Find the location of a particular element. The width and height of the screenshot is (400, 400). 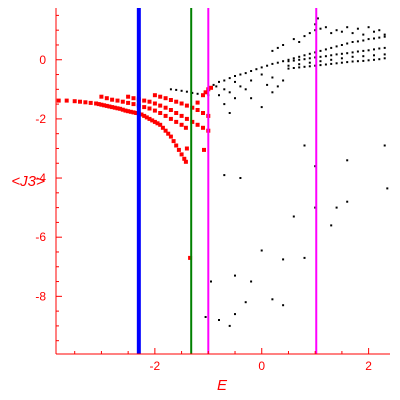

y-tick-label: -6 is located at coordinates (40, 237).